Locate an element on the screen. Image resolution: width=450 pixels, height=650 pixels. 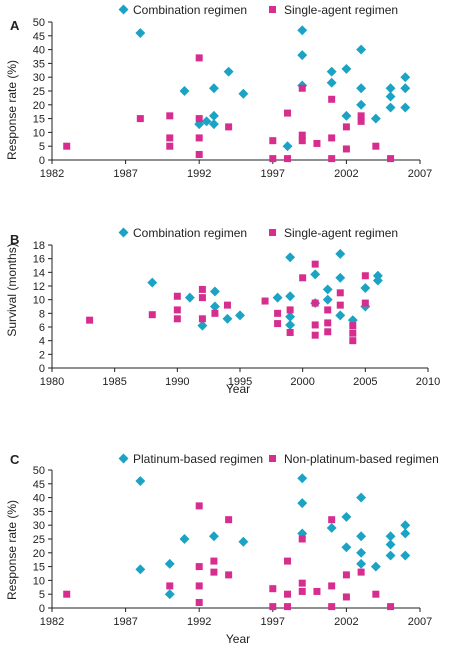
panel-b-y-tick-label: 10 is located at coordinates (39, 301).